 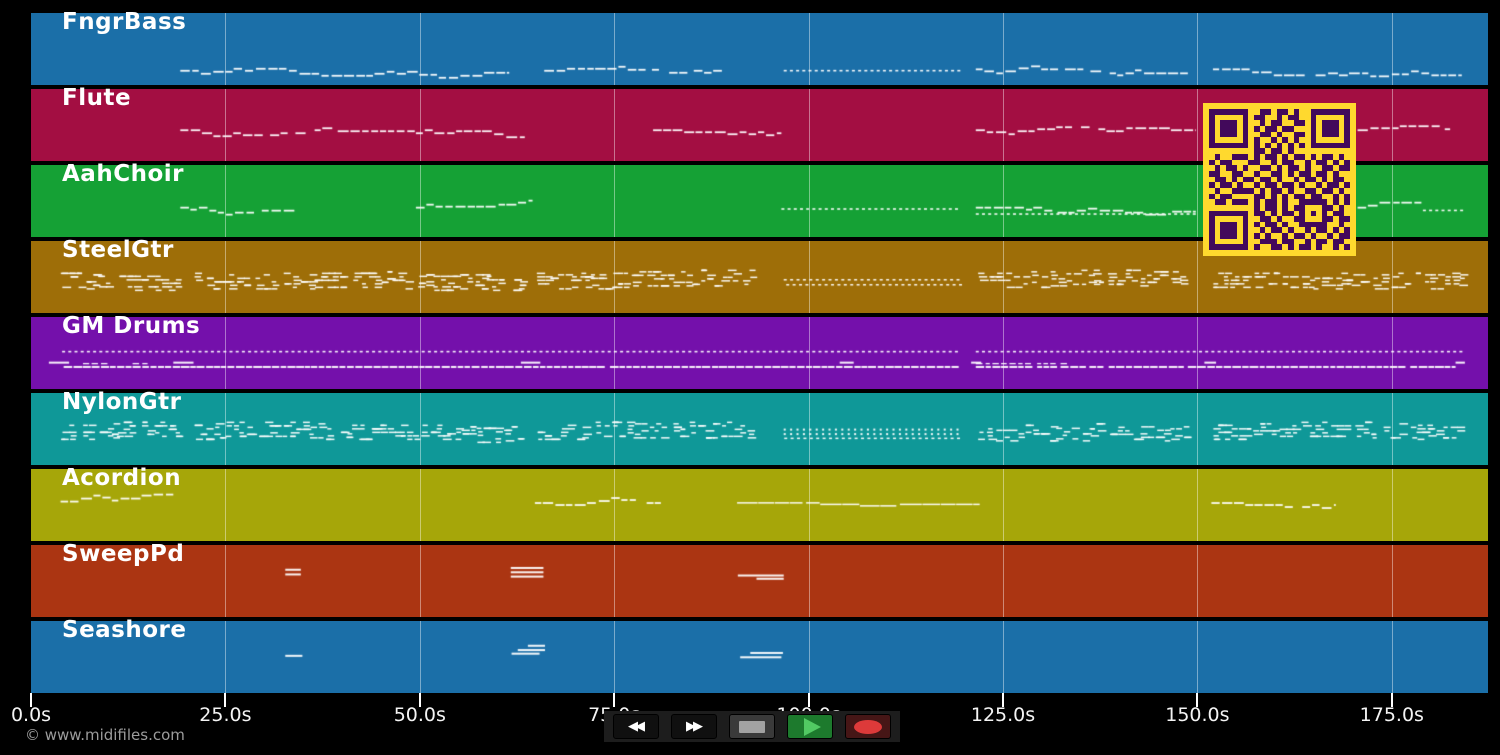 I want to click on fast-forward-icon: ▶▶, so click(x=694, y=726).